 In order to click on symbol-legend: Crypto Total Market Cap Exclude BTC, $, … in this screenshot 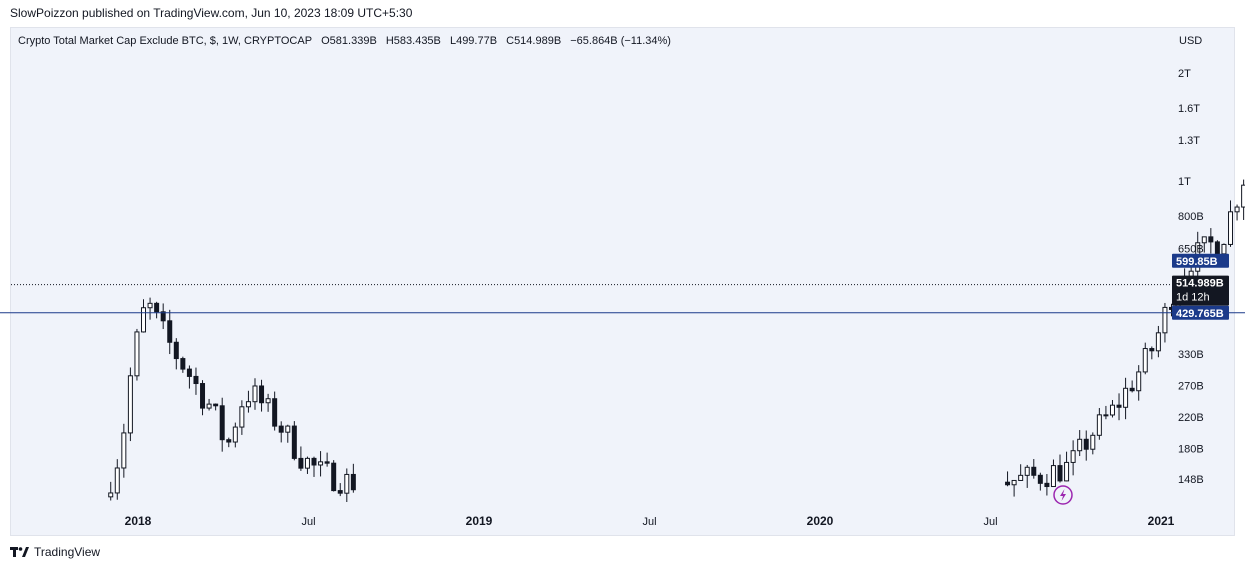, I will do `click(347, 41)`.